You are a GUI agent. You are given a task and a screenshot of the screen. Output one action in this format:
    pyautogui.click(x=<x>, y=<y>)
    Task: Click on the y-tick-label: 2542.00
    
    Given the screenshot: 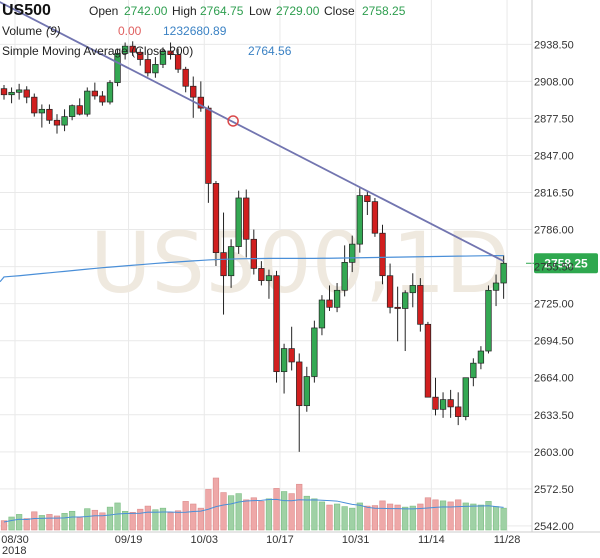 What is the action you would take?
    pyautogui.click(x=554, y=527)
    